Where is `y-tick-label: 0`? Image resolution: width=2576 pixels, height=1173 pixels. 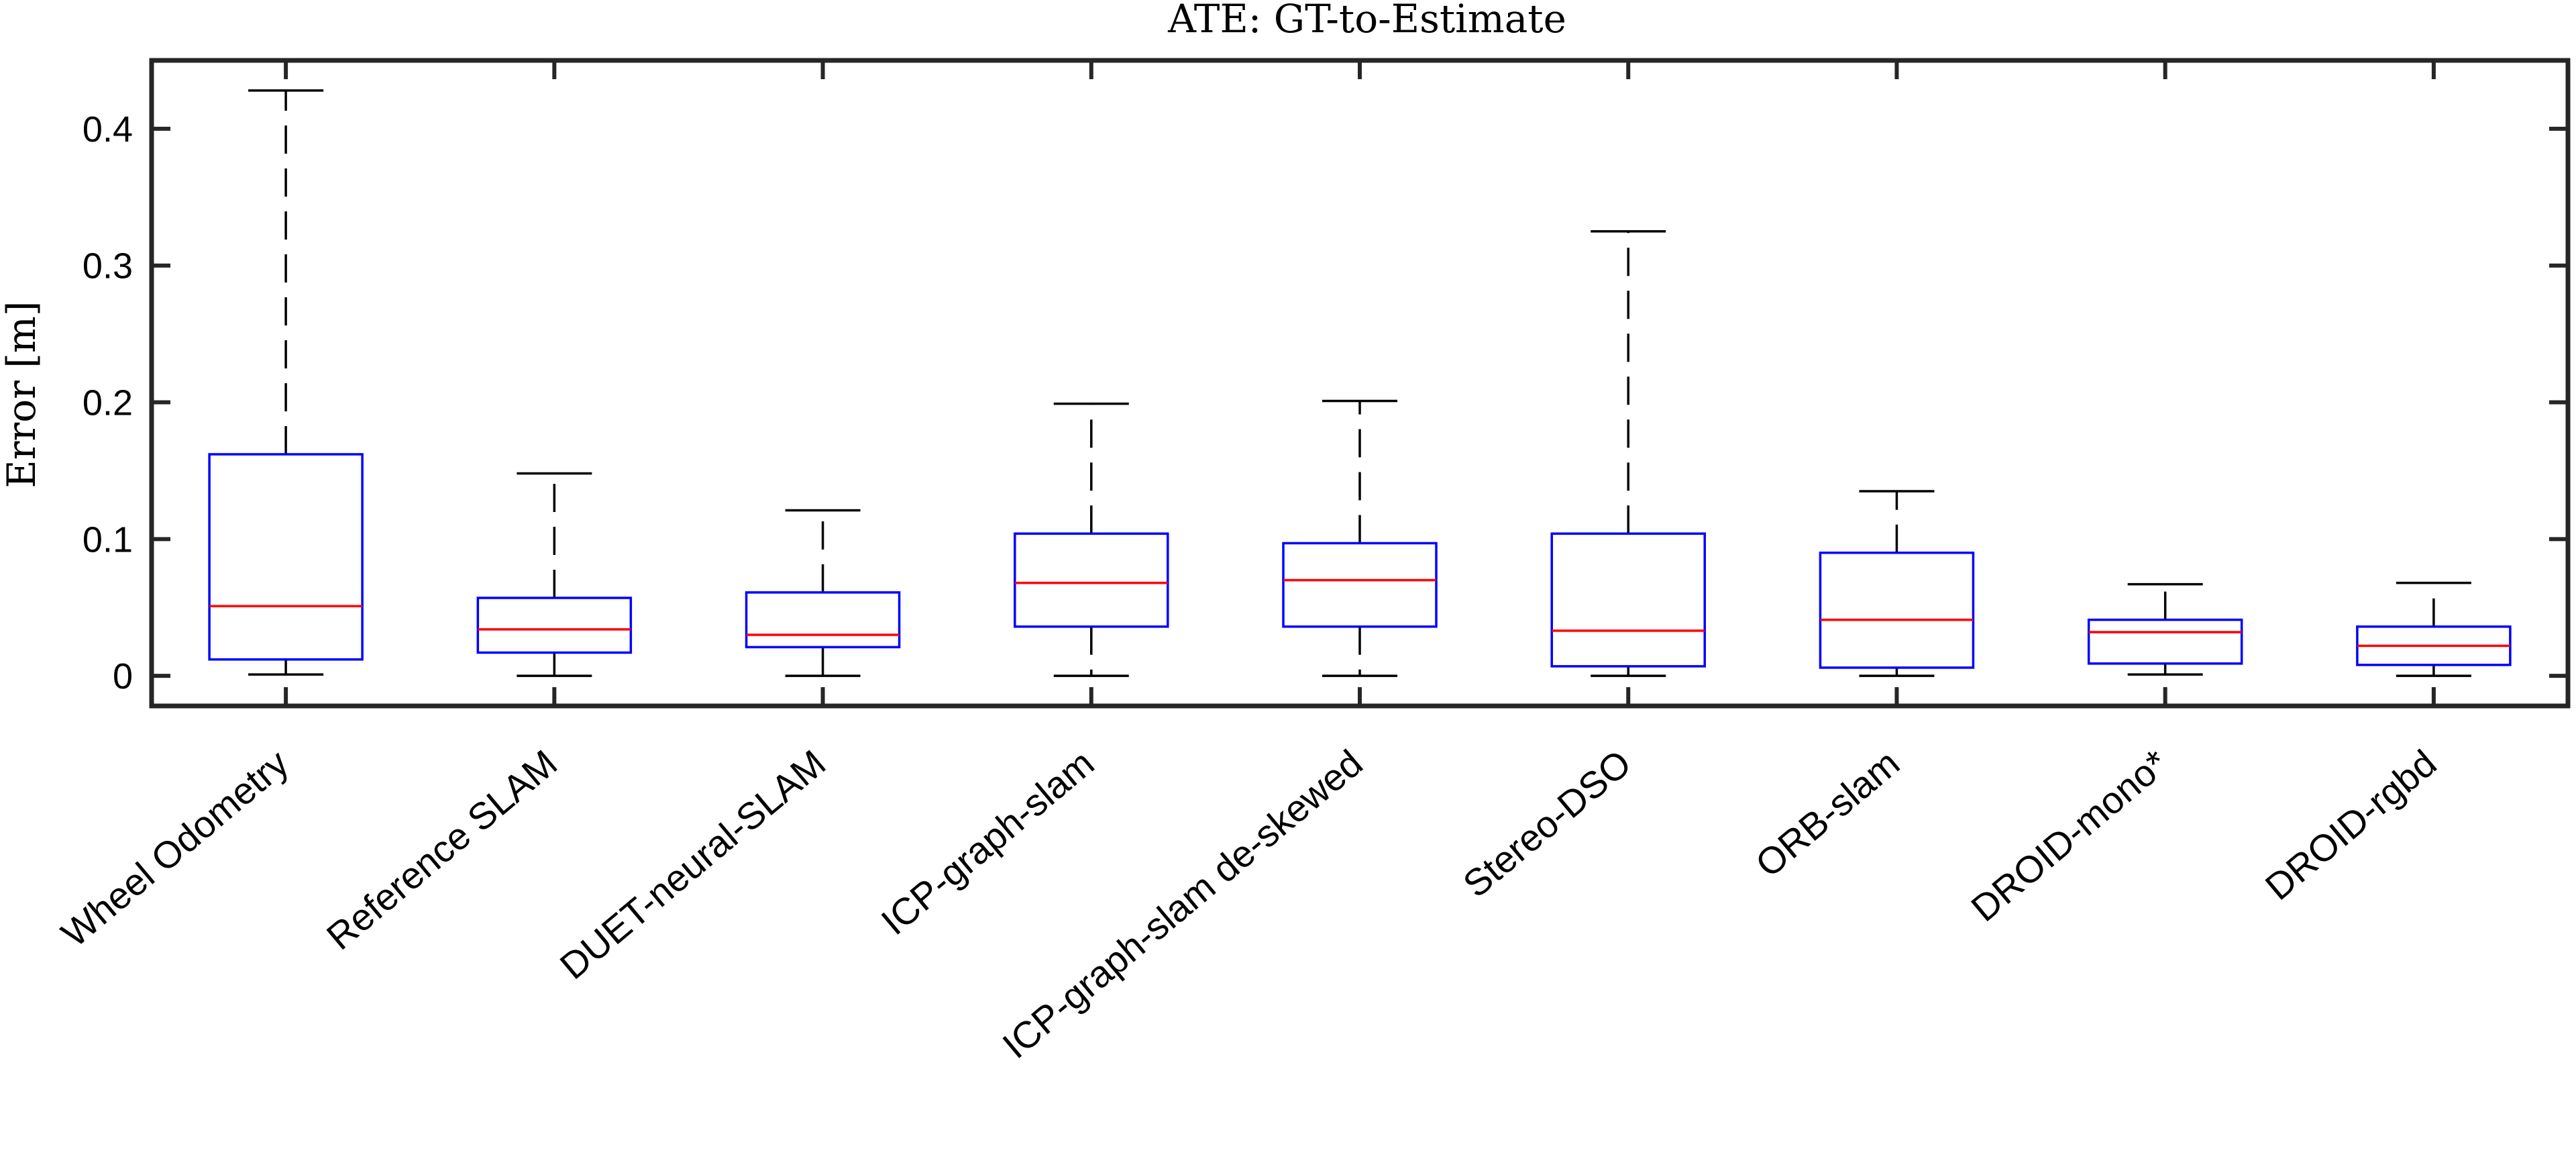
y-tick-label: 0 is located at coordinates (123, 676).